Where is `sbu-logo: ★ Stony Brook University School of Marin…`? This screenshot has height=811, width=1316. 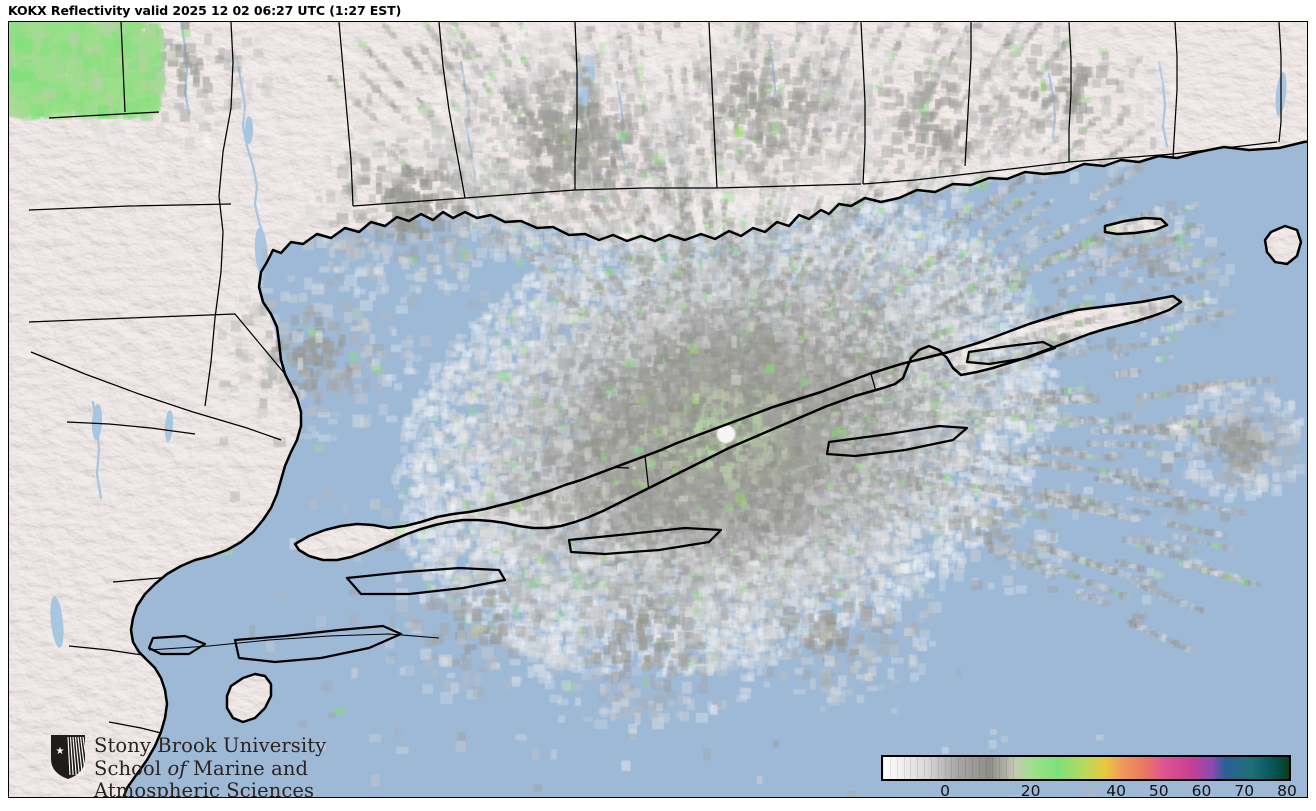 sbu-logo: ★ Stony Brook University School of Marin… is located at coordinates (189, 766).